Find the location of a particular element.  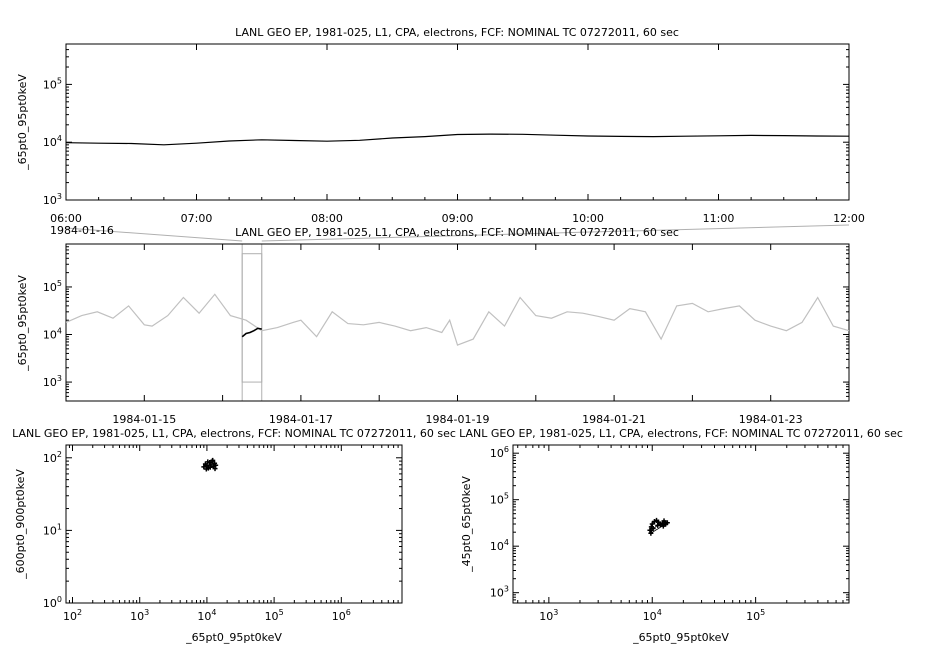

zoom-window is located at coordinates (252, 318).